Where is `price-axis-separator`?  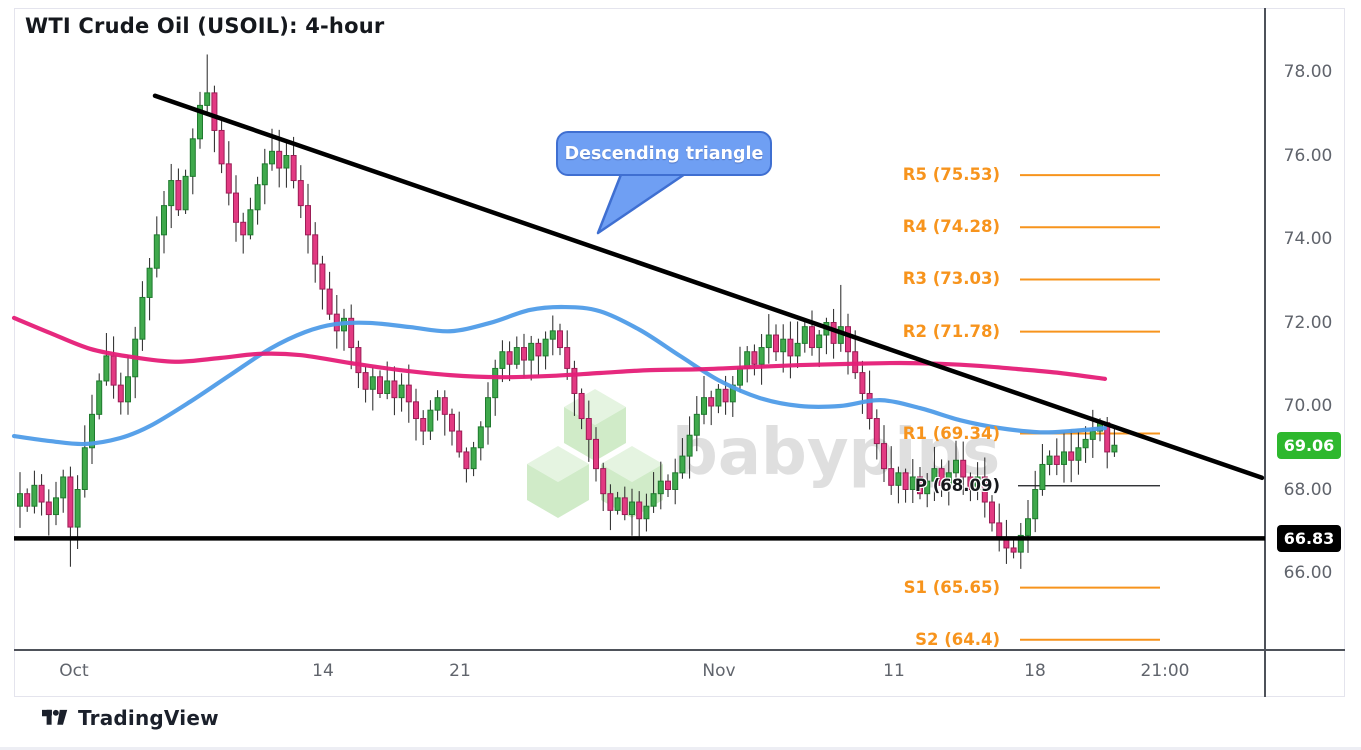 price-axis-separator is located at coordinates (1265, 352).